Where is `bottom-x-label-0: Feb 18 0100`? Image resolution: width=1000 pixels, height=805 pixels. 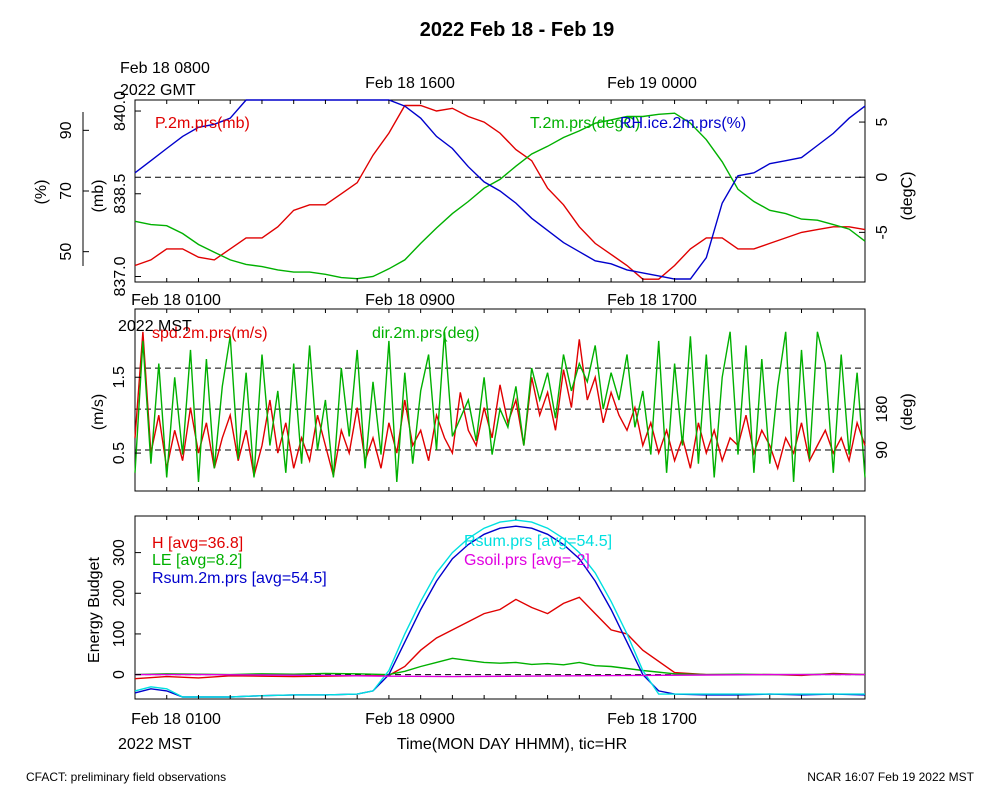 bottom-x-label-0: Feb 18 0100 is located at coordinates (176, 719).